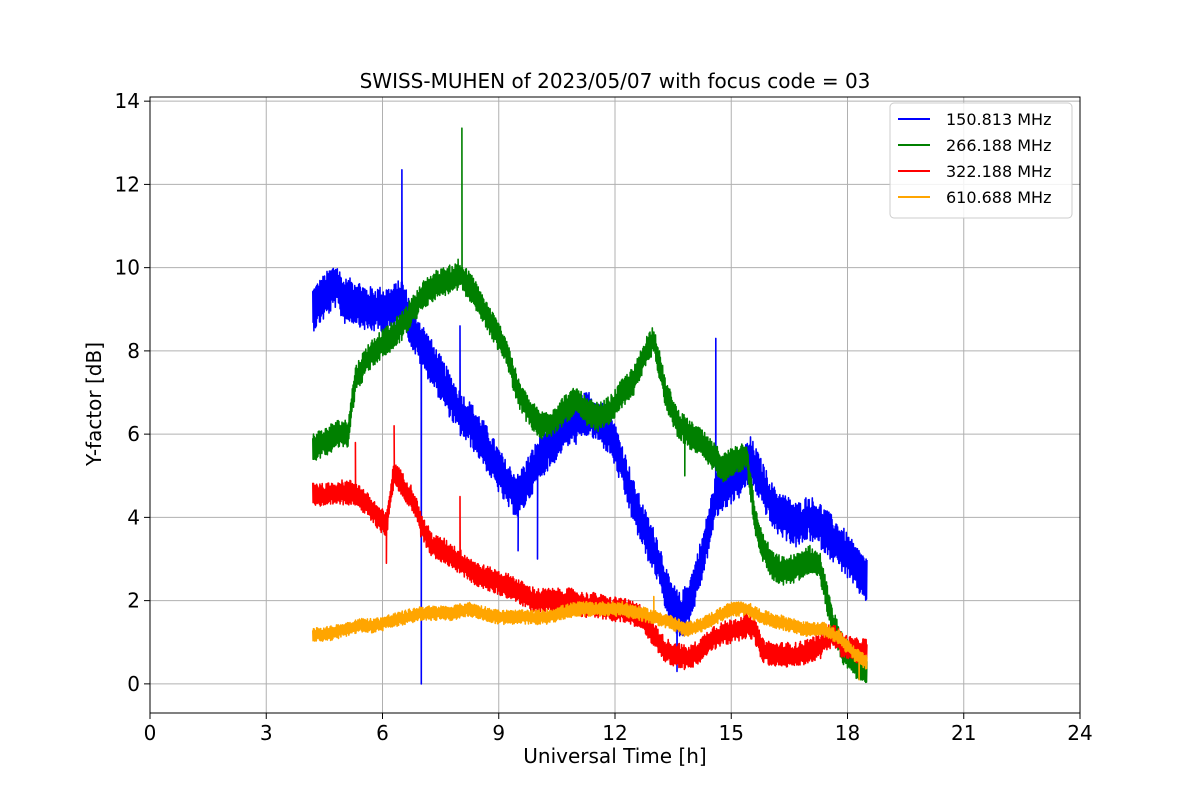 The image size is (1200, 800). Describe the element at coordinates (150, 733) in the screenshot. I see `x-tick-label: 0` at that location.